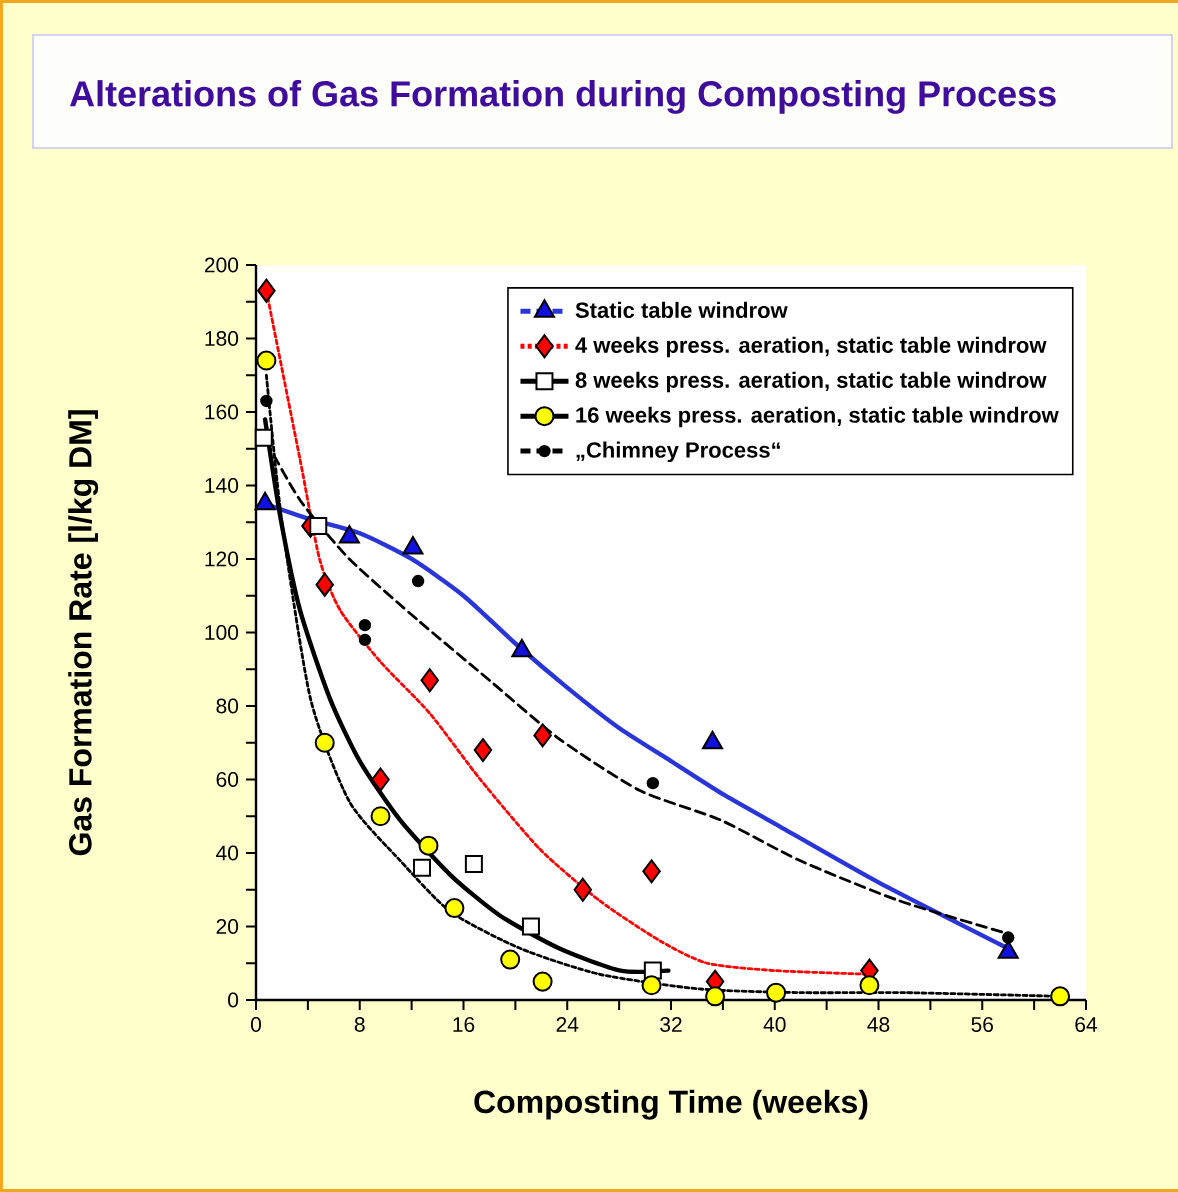 This screenshot has width=1178, height=1192. What do you see at coordinates (227, 706) in the screenshot?
I see `y-tick-label: 80` at bounding box center [227, 706].